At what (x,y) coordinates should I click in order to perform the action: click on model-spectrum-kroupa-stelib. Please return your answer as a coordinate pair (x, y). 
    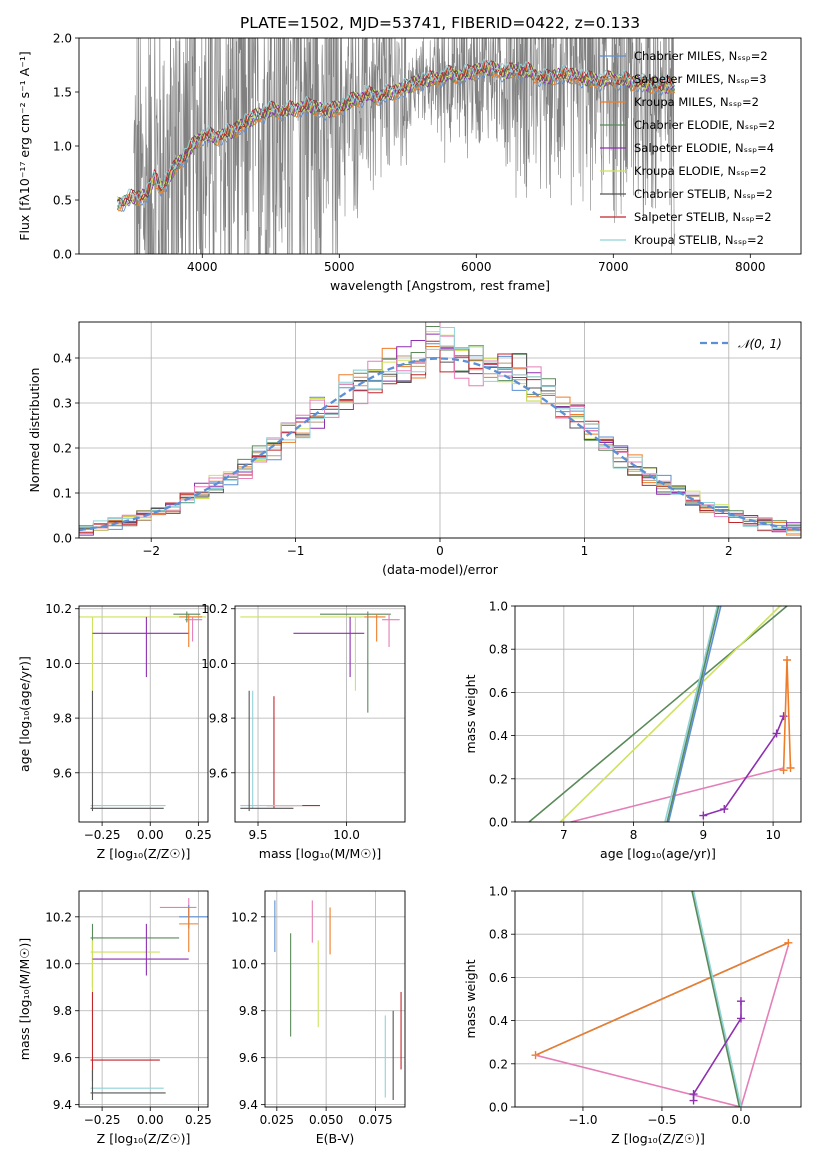
    Looking at the image, I should click on (396, 132).